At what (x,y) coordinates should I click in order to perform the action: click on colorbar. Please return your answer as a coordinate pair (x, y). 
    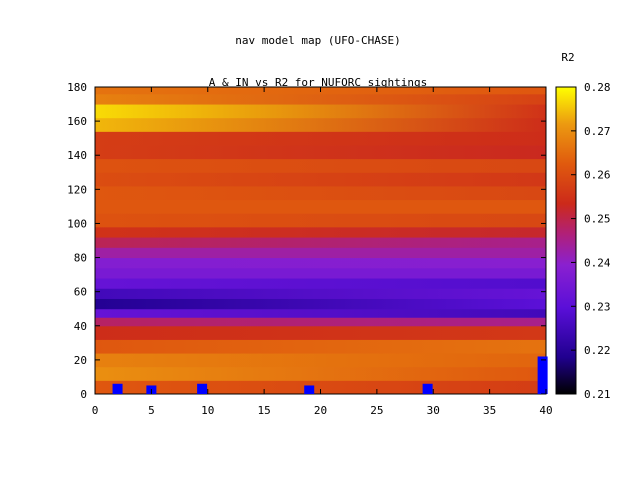
    Looking at the image, I should click on (566, 240).